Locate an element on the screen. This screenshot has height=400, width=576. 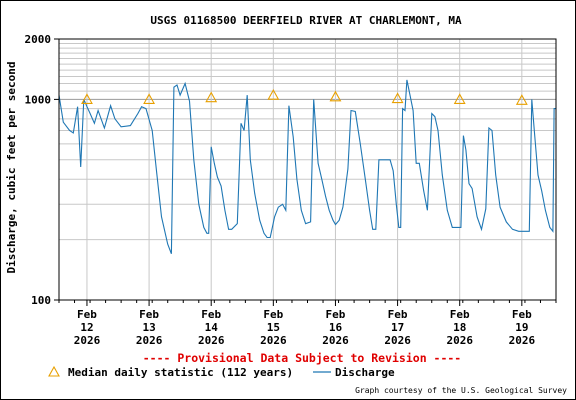
x-tick-label-day: 12 is located at coordinates (86, 327).